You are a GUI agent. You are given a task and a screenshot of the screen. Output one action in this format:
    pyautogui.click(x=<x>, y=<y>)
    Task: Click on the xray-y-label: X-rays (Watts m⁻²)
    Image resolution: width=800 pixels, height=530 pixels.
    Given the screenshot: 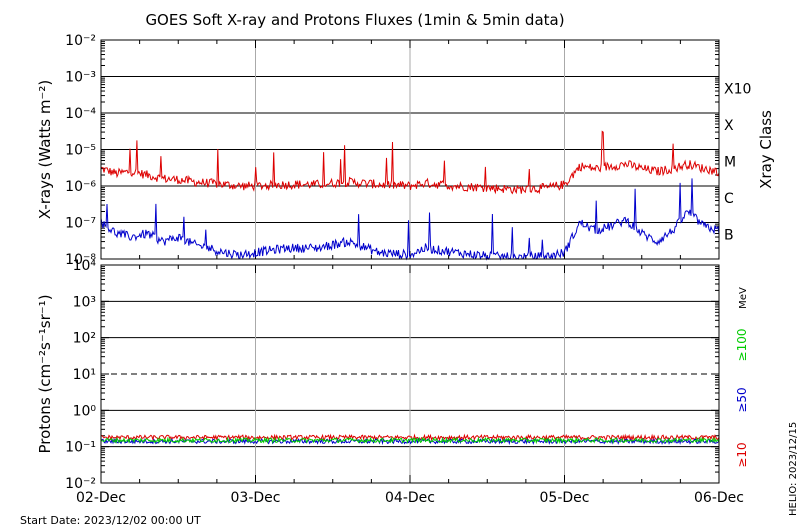 What is the action you would take?
    pyautogui.click(x=45, y=149)
    